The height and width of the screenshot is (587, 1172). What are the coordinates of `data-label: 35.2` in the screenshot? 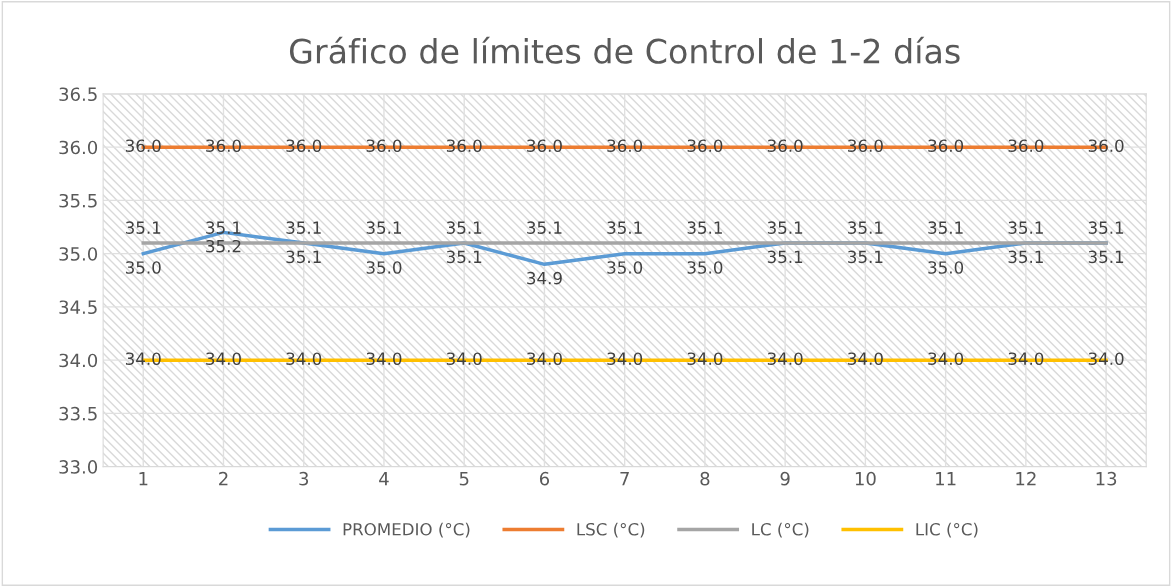 It's located at (223, 246).